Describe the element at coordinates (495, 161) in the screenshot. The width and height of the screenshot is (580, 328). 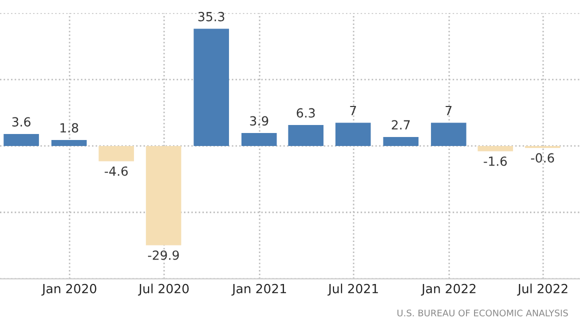
I see `data-label: -1.6` at that location.